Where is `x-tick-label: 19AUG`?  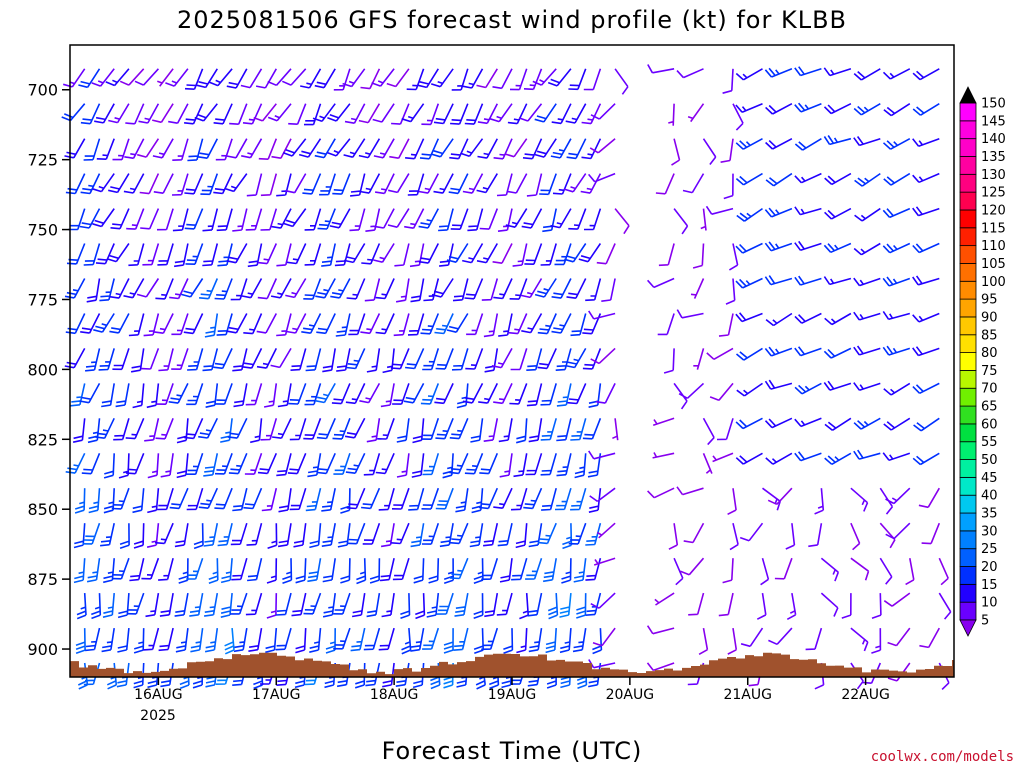 x-tick-label: 19AUG is located at coordinates (512, 695).